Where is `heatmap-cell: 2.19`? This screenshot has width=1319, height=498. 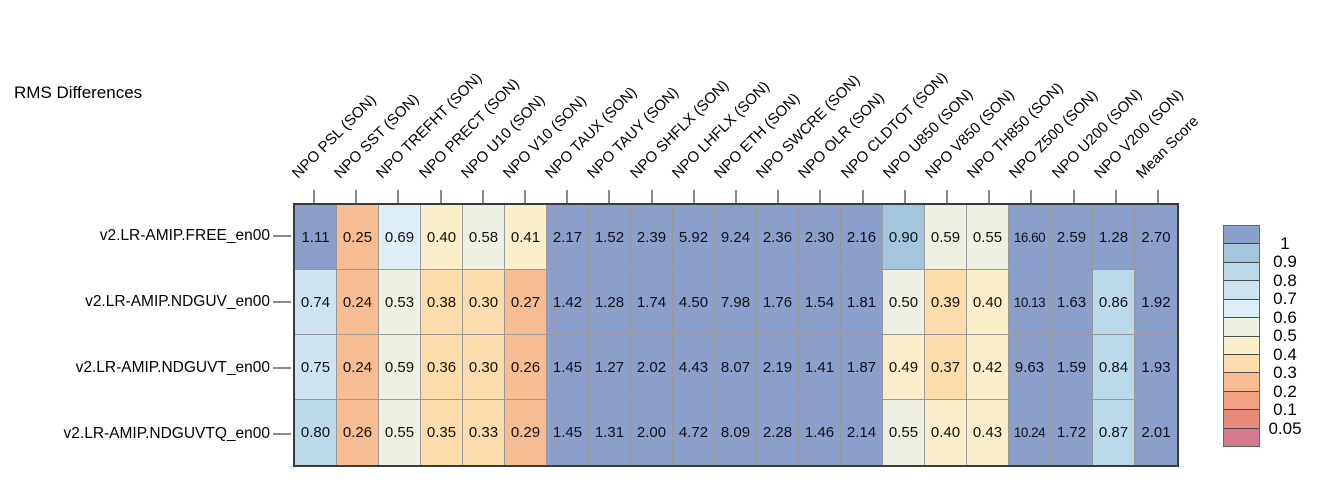
heatmap-cell: 2.19 is located at coordinates (778, 367).